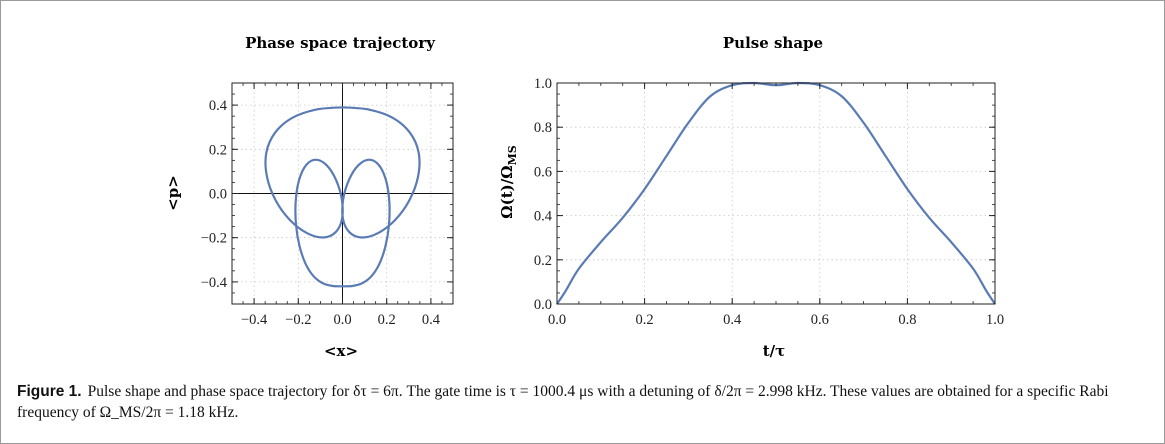  Describe the element at coordinates (218, 106) in the screenshot. I see `left-ytick-label-4: 0.4` at that location.